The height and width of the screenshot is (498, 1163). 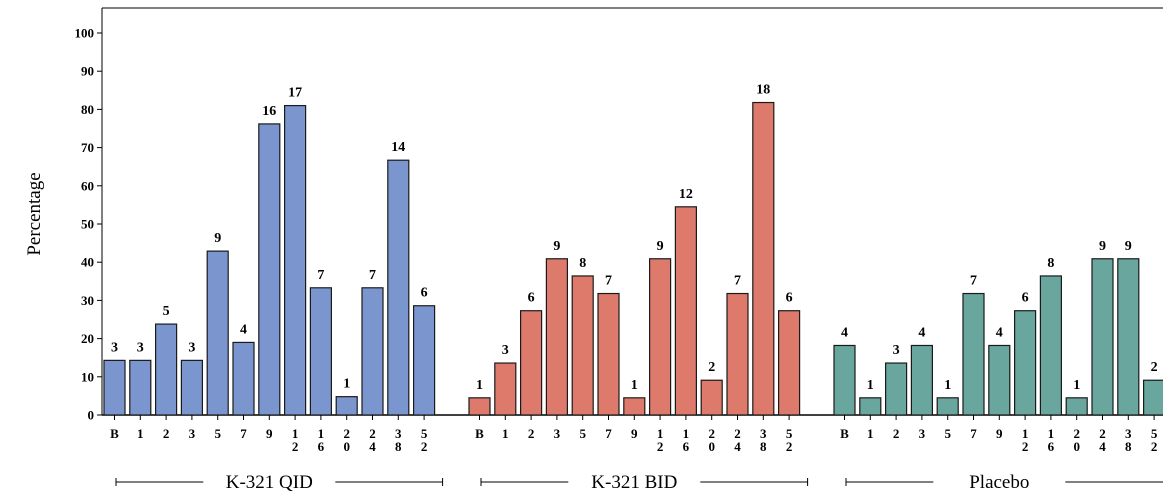 What do you see at coordinates (634, 482) in the screenshot?
I see `group-name: K-321 BID` at bounding box center [634, 482].